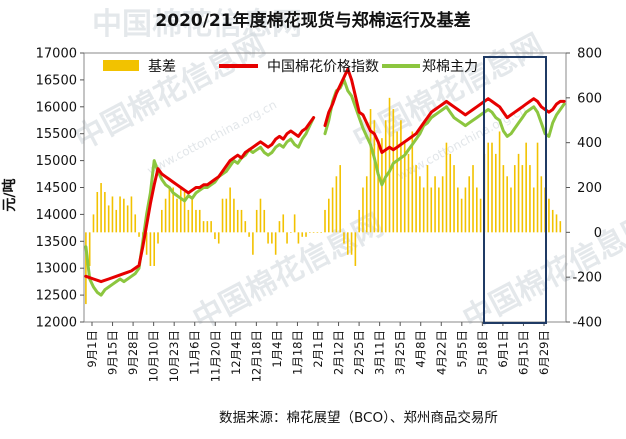 The width and height of the screenshot is (626, 439). I want to click on highlight-box, so click(515, 190).